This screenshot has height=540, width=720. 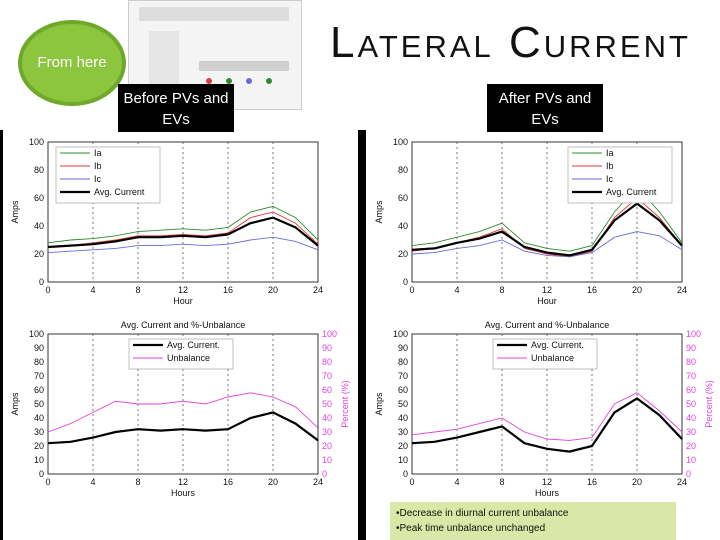 I want to click on callout-text: From here, so click(x=72, y=62).